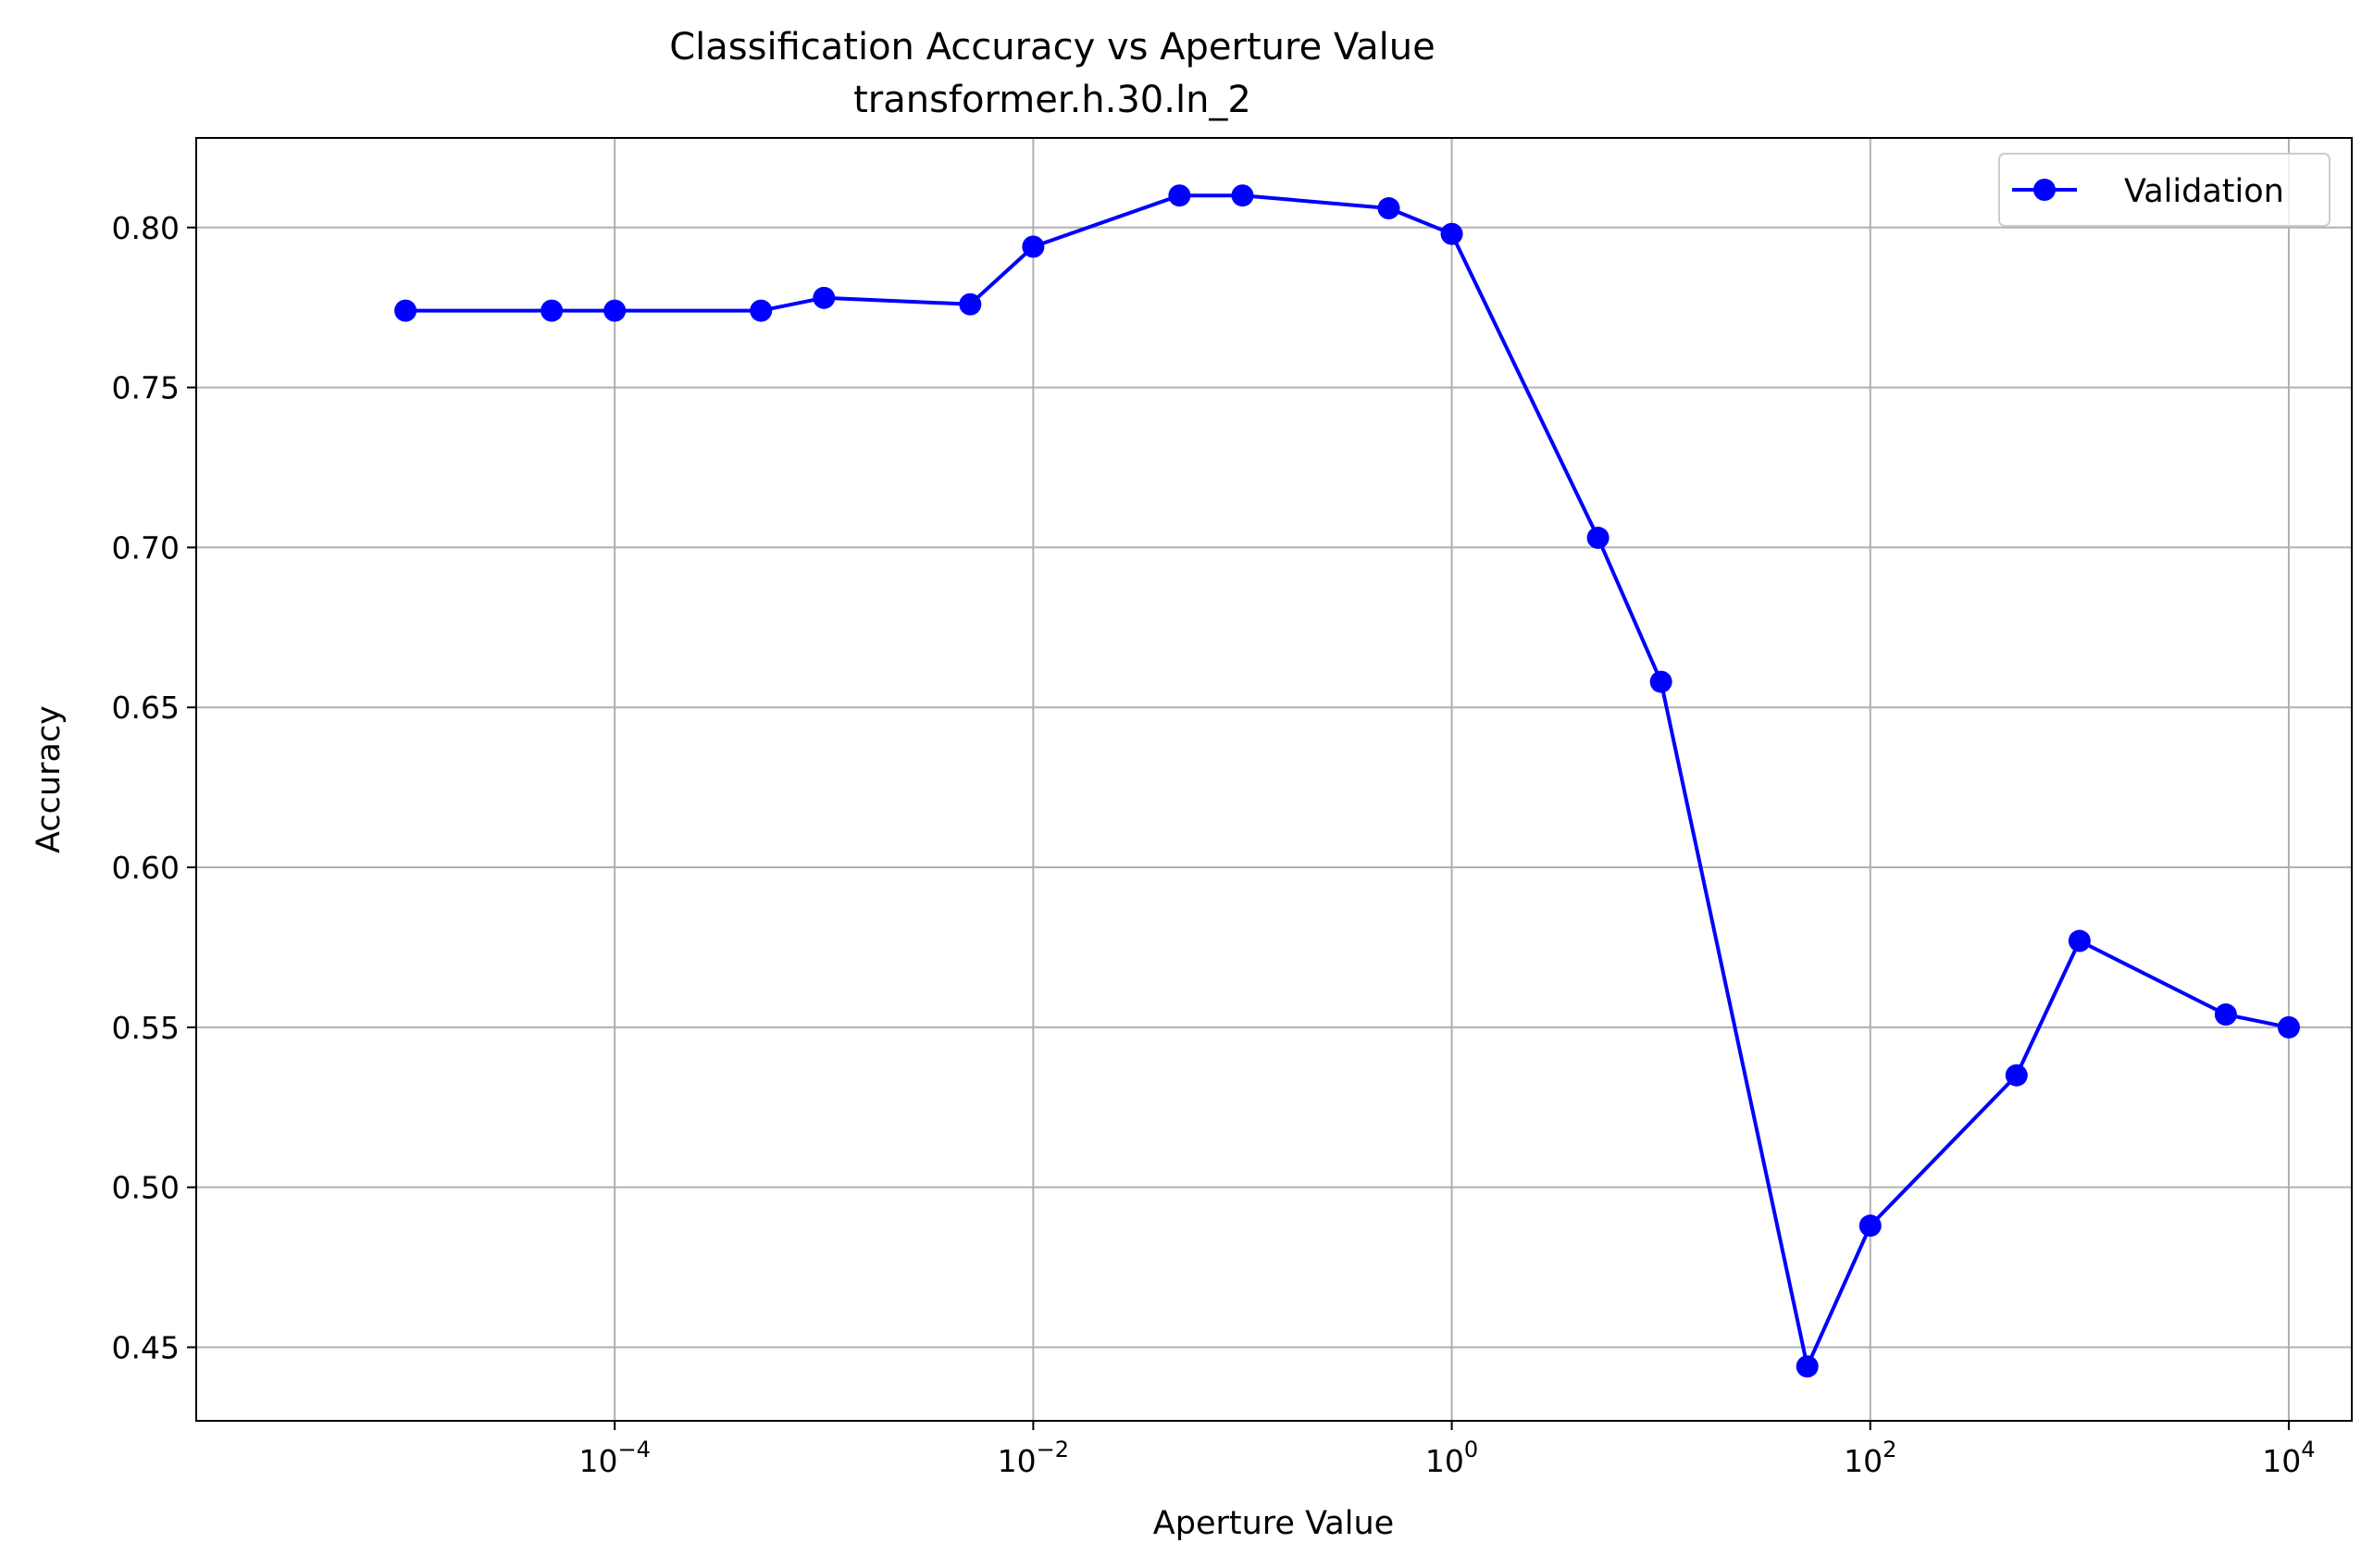  I want to click on x-tick-label-exponent: −4, so click(634, 1449).